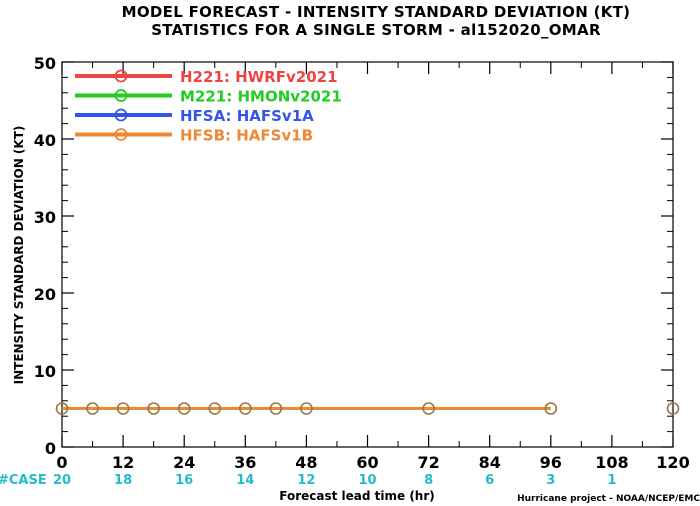  Describe the element at coordinates (45, 63) in the screenshot. I see `y-tick-label: 50` at that location.